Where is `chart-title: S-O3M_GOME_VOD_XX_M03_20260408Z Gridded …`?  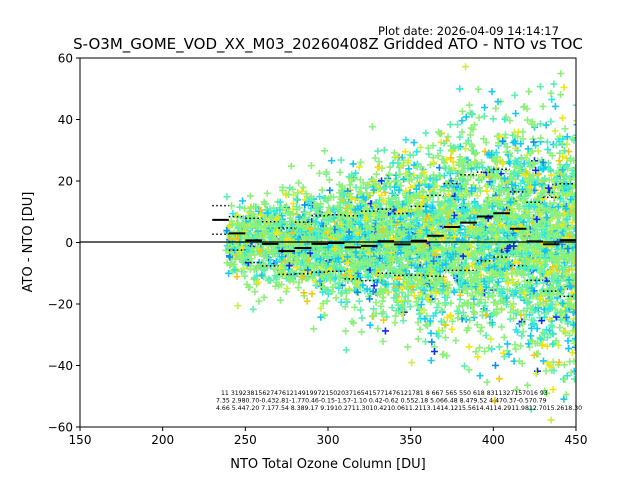 chart-title: S-O3M_GOME_VOD_XX_M03_20260408Z Gridded … is located at coordinates (328, 44).